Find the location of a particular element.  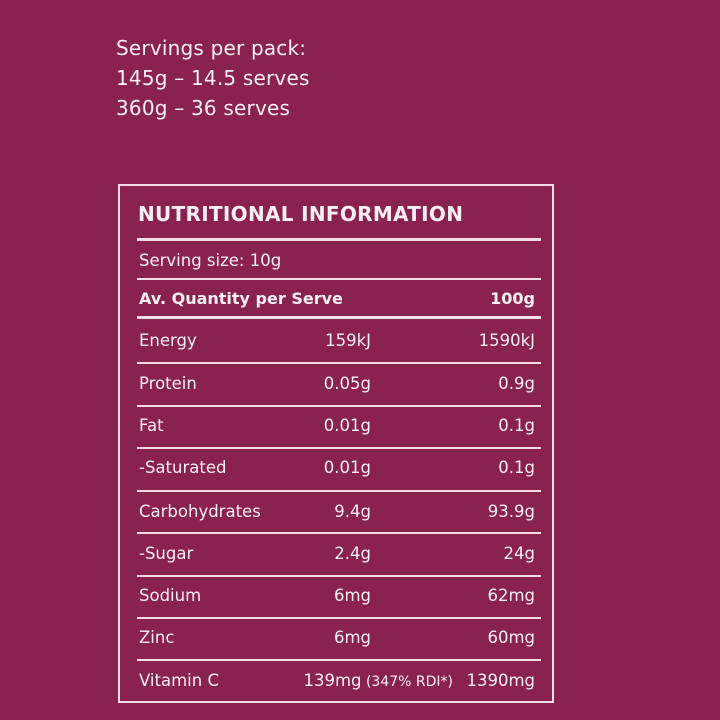

per-100g-value: 24g is located at coordinates (519, 553).